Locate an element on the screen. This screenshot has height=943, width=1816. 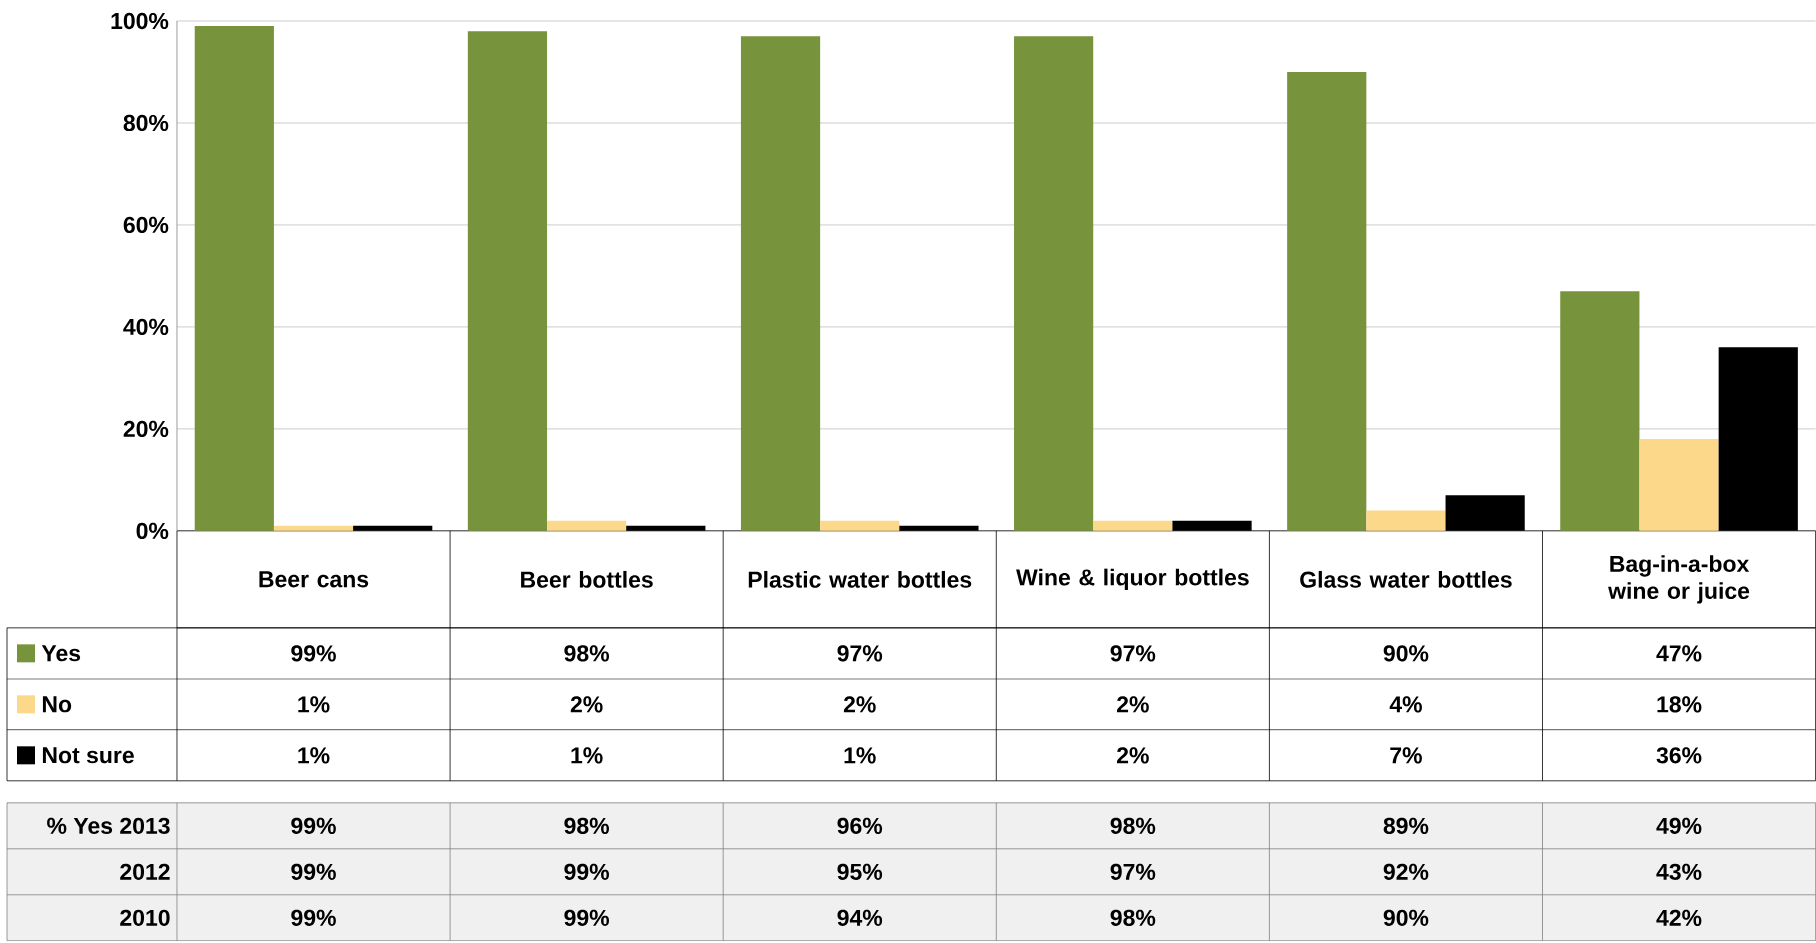
data-label: 47% is located at coordinates (1679, 653).